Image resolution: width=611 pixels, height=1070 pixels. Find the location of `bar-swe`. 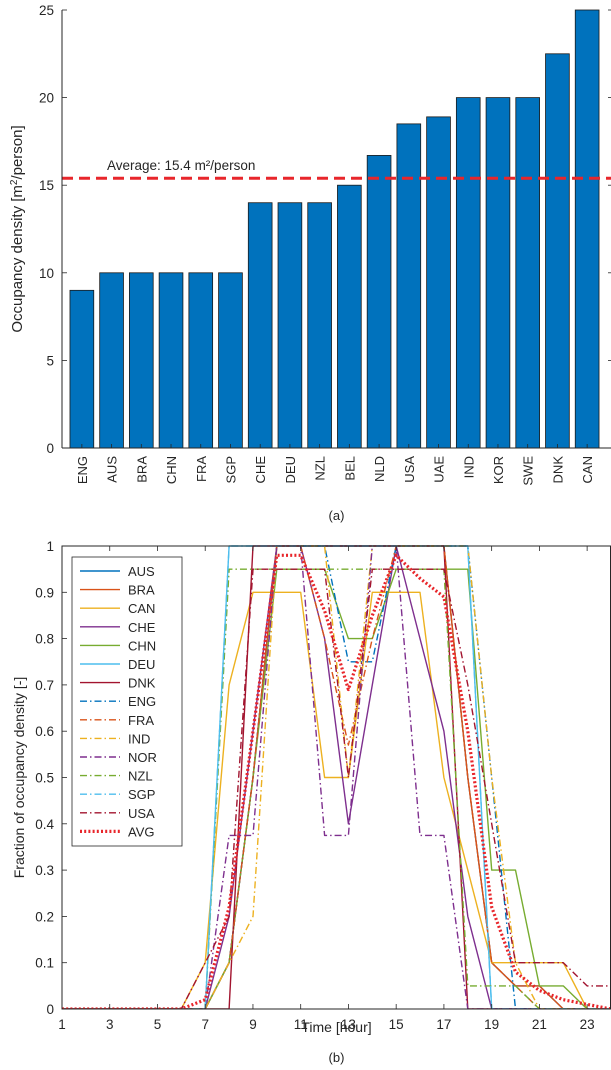

bar-swe is located at coordinates (527, 273).